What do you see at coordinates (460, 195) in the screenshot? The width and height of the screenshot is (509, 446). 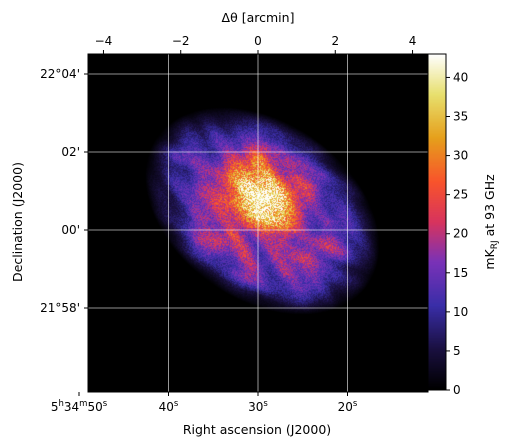 I see `colorbar-tick-label: 25` at bounding box center [460, 195].